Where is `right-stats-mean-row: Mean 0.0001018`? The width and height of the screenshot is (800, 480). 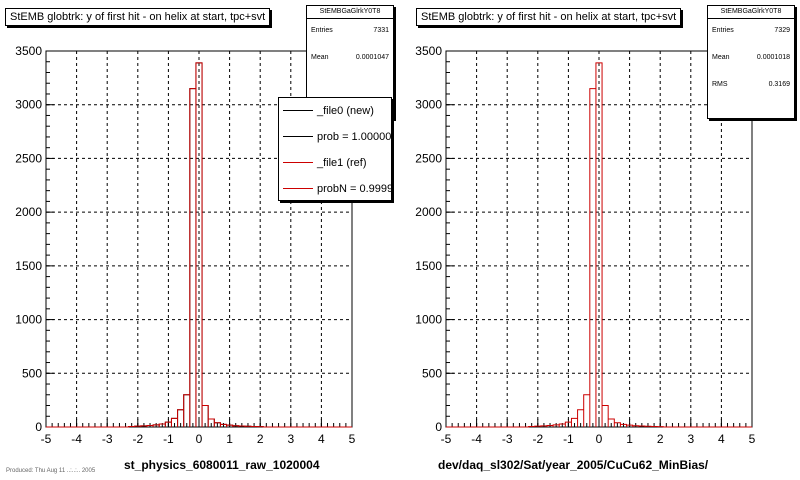
right-stats-mean-row: Mean 0.0001018 is located at coordinates (751, 57).